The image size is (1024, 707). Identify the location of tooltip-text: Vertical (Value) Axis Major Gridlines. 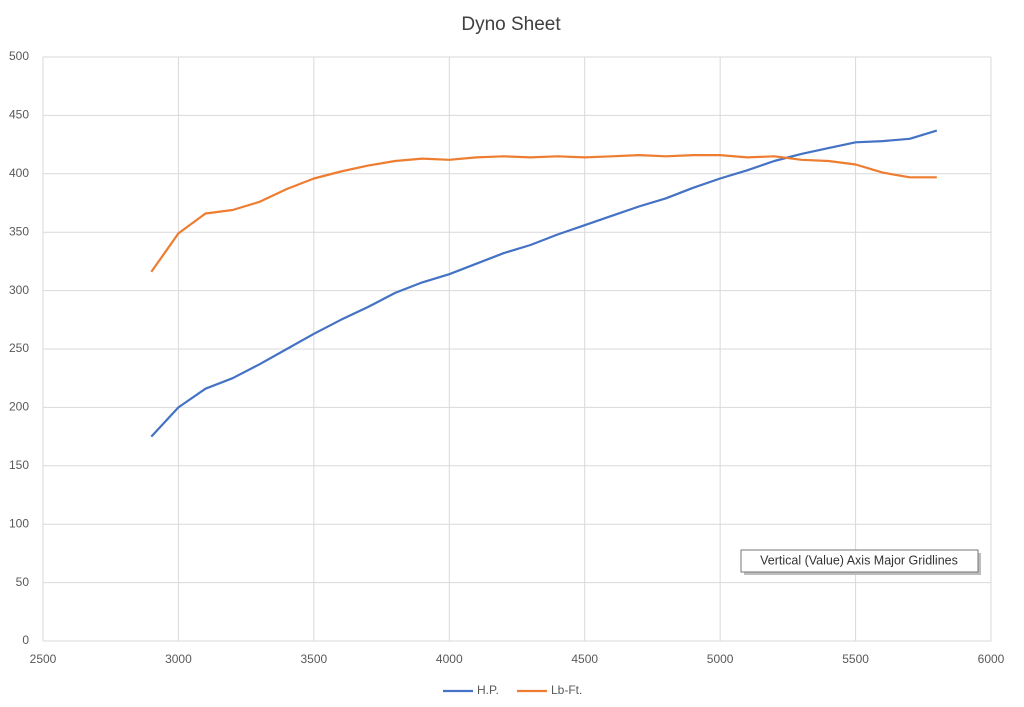
(859, 560).